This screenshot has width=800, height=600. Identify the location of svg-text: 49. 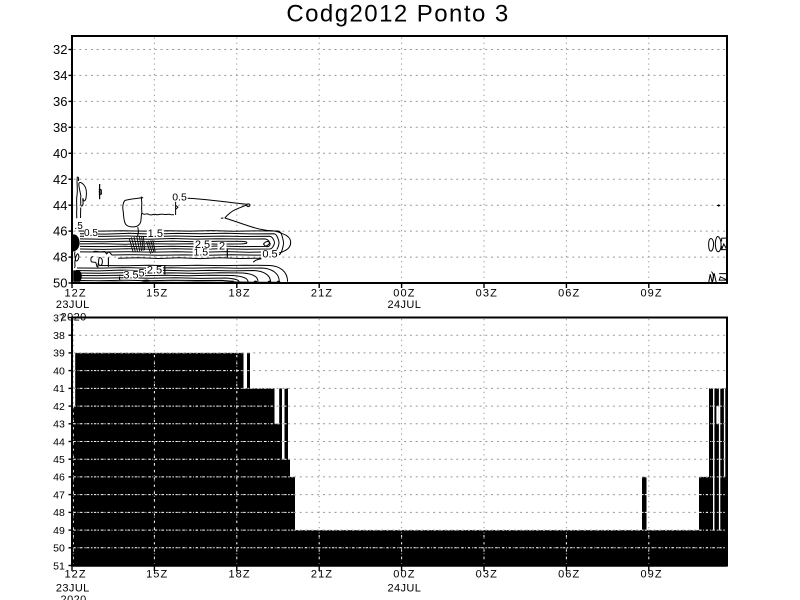
(59, 531).